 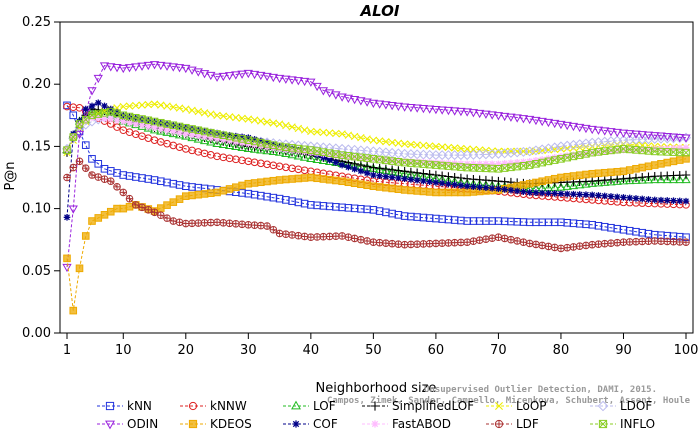 I want to click on legend-swatch-marker, so click(x=296, y=405).